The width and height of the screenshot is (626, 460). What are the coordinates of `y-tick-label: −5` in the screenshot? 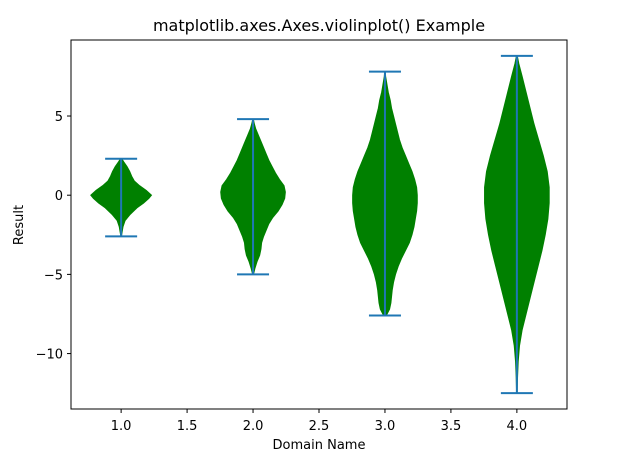 It's located at (53, 275).